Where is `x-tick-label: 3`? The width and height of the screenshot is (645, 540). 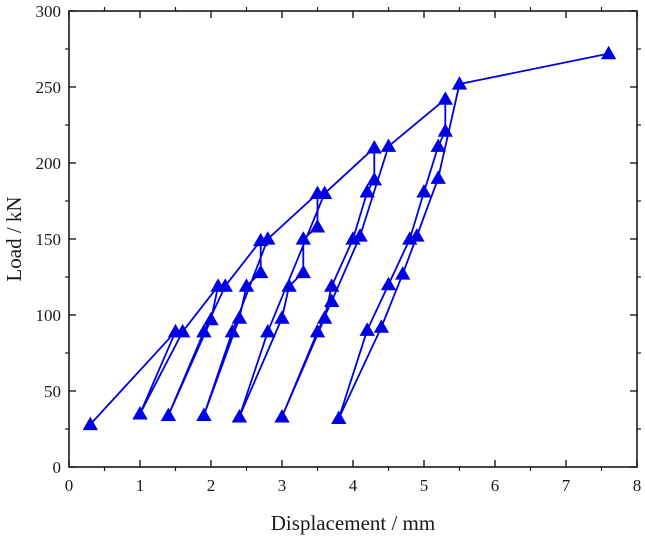 x-tick-label: 3 is located at coordinates (282, 485).